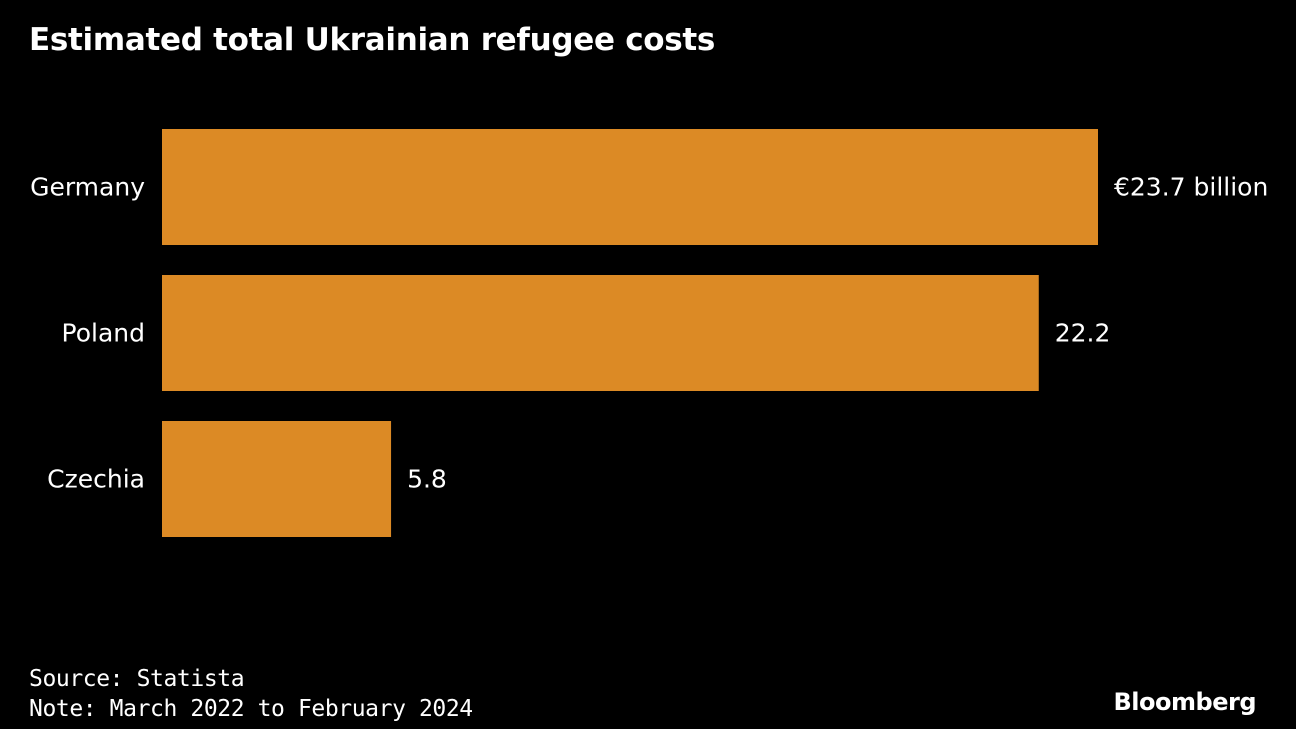 Image resolution: width=1296 pixels, height=729 pixels. What do you see at coordinates (96, 479) in the screenshot?
I see `category-label-czechia: Czechia` at bounding box center [96, 479].